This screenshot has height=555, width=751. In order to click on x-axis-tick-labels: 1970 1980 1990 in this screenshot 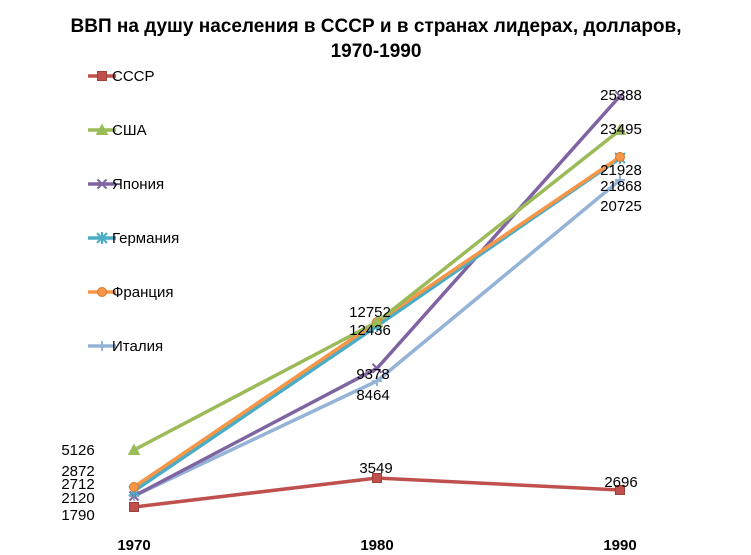, I will do `click(376, 545)`.